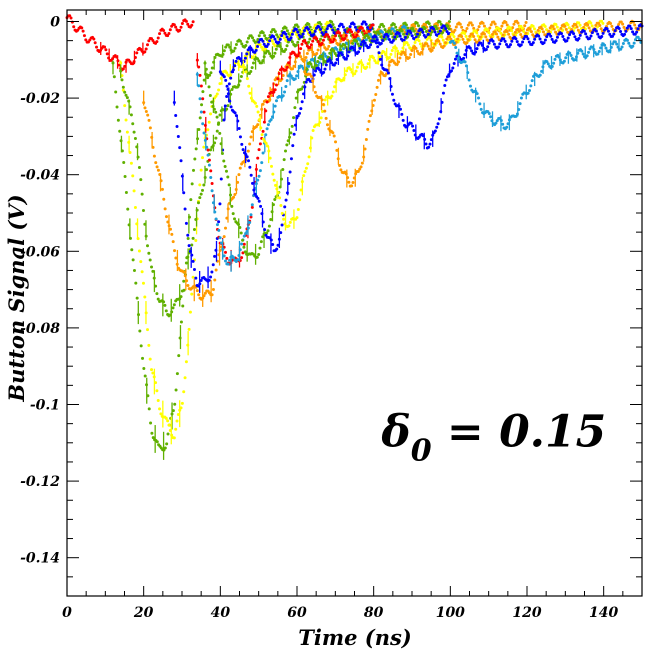 This screenshot has height=656, width=655. I want to click on y-tick-label: -0.08, so click(40, 329).